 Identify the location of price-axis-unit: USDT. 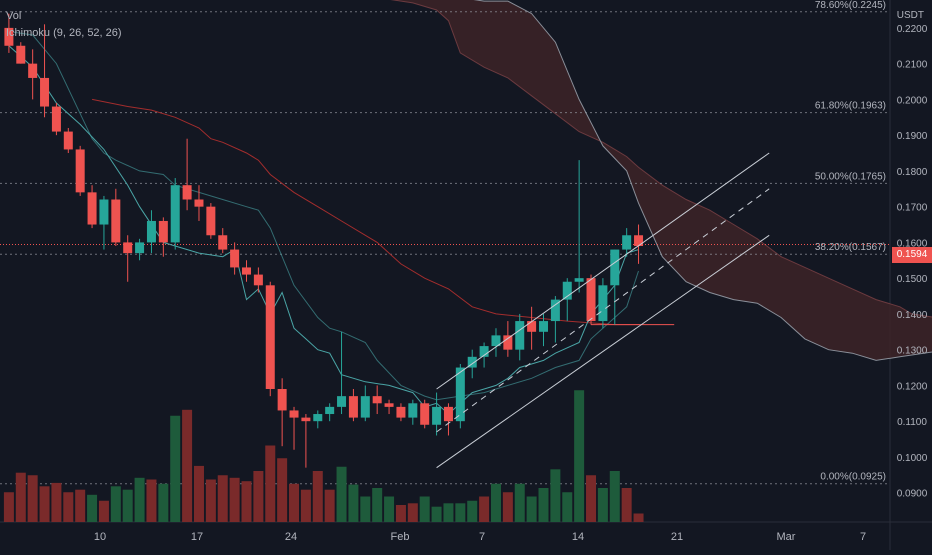
(910, 15).